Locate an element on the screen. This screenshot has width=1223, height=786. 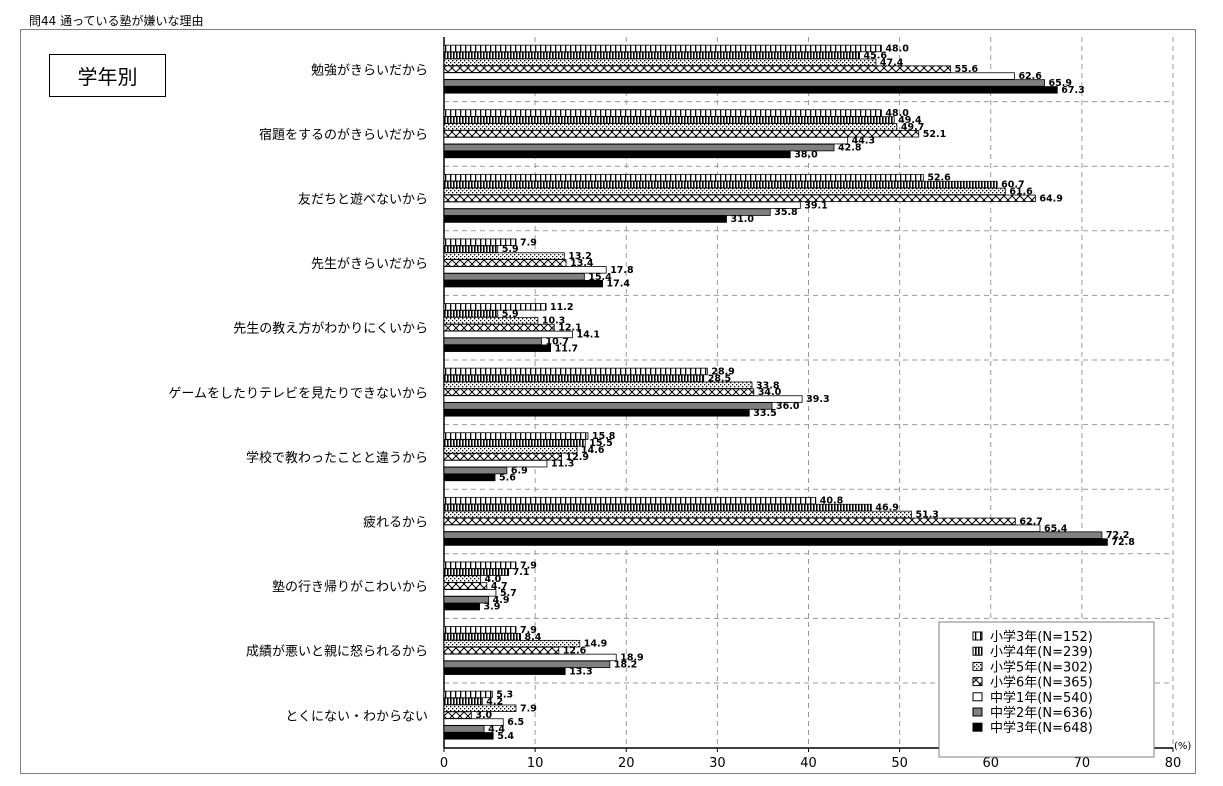
value-label: 12.9 is located at coordinates (577, 457).